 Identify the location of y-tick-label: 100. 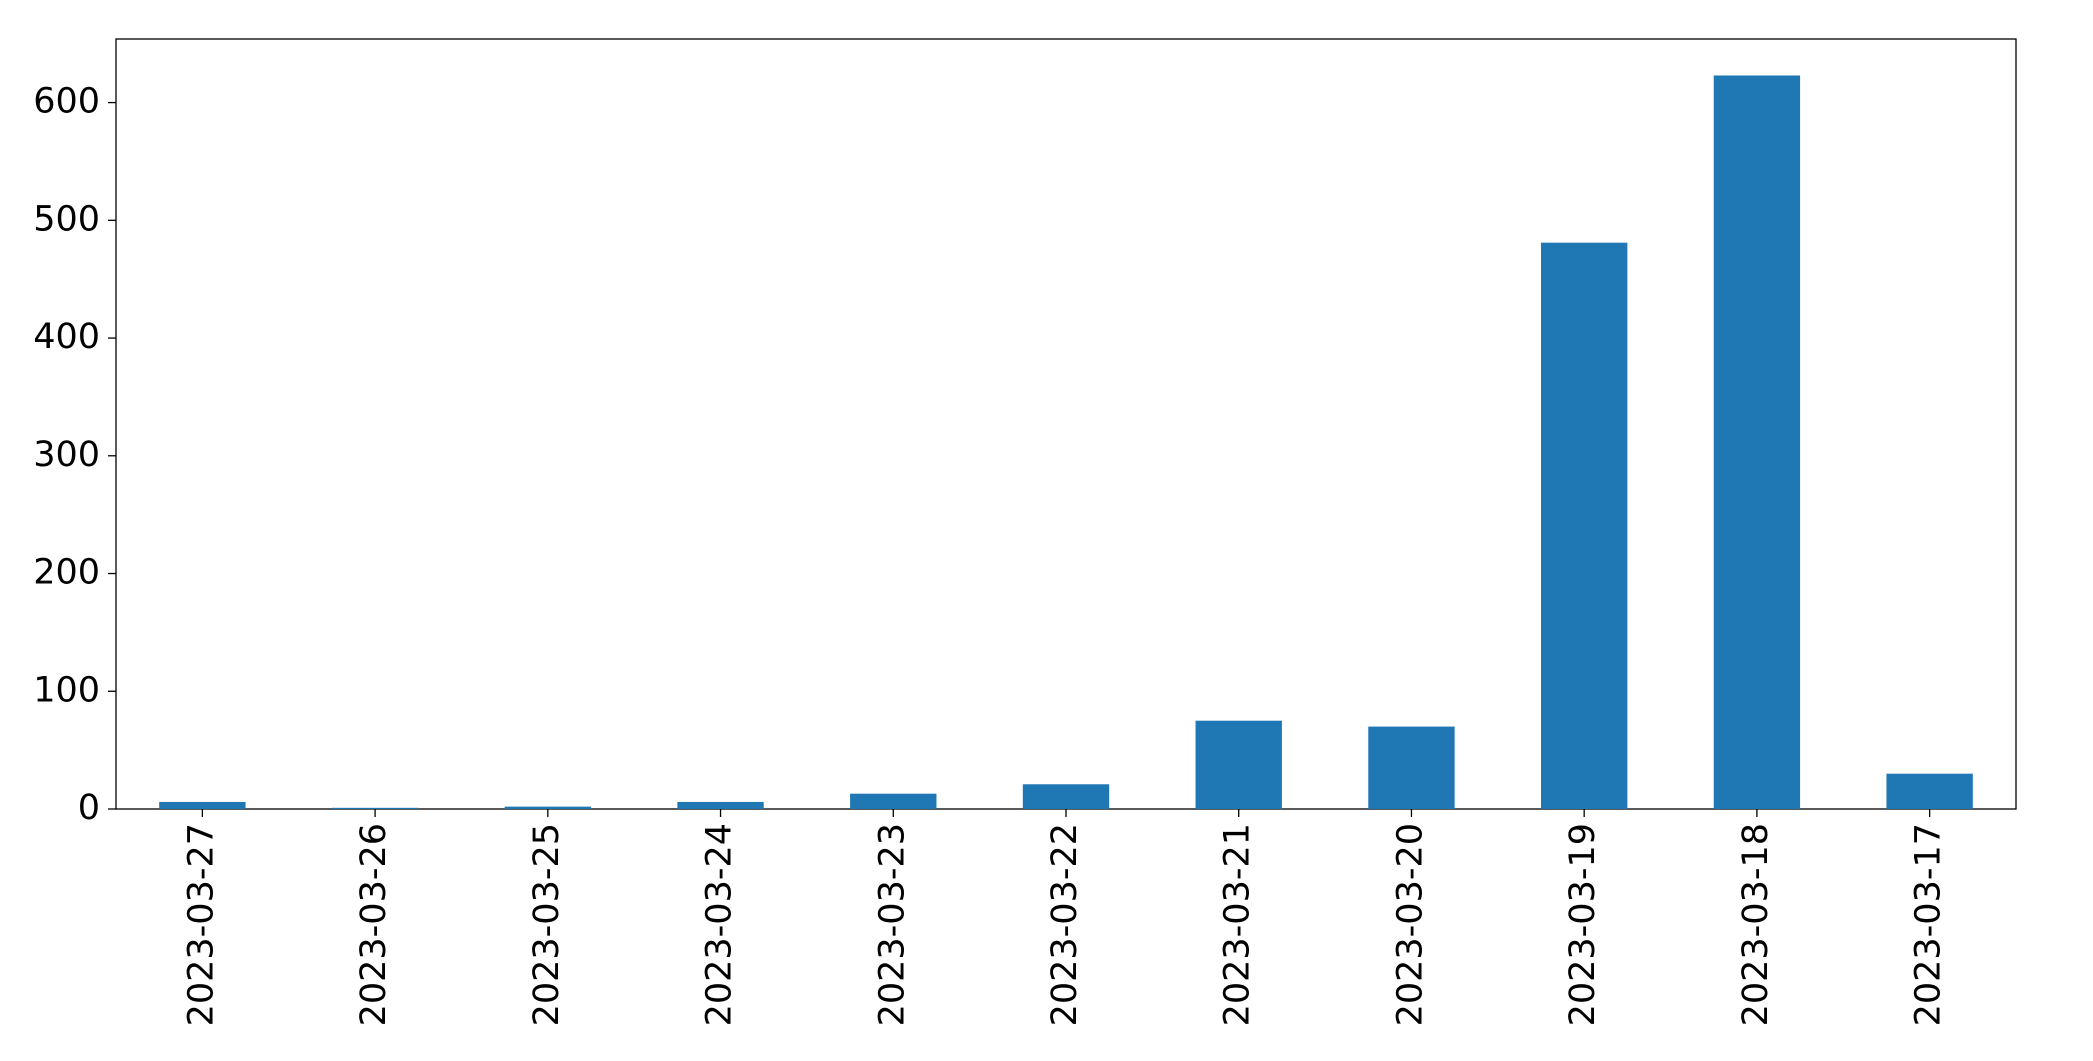
(66, 690).